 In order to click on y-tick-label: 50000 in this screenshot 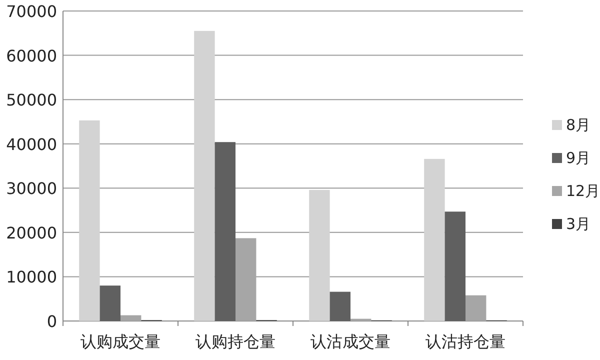, I will do `click(31, 100)`.